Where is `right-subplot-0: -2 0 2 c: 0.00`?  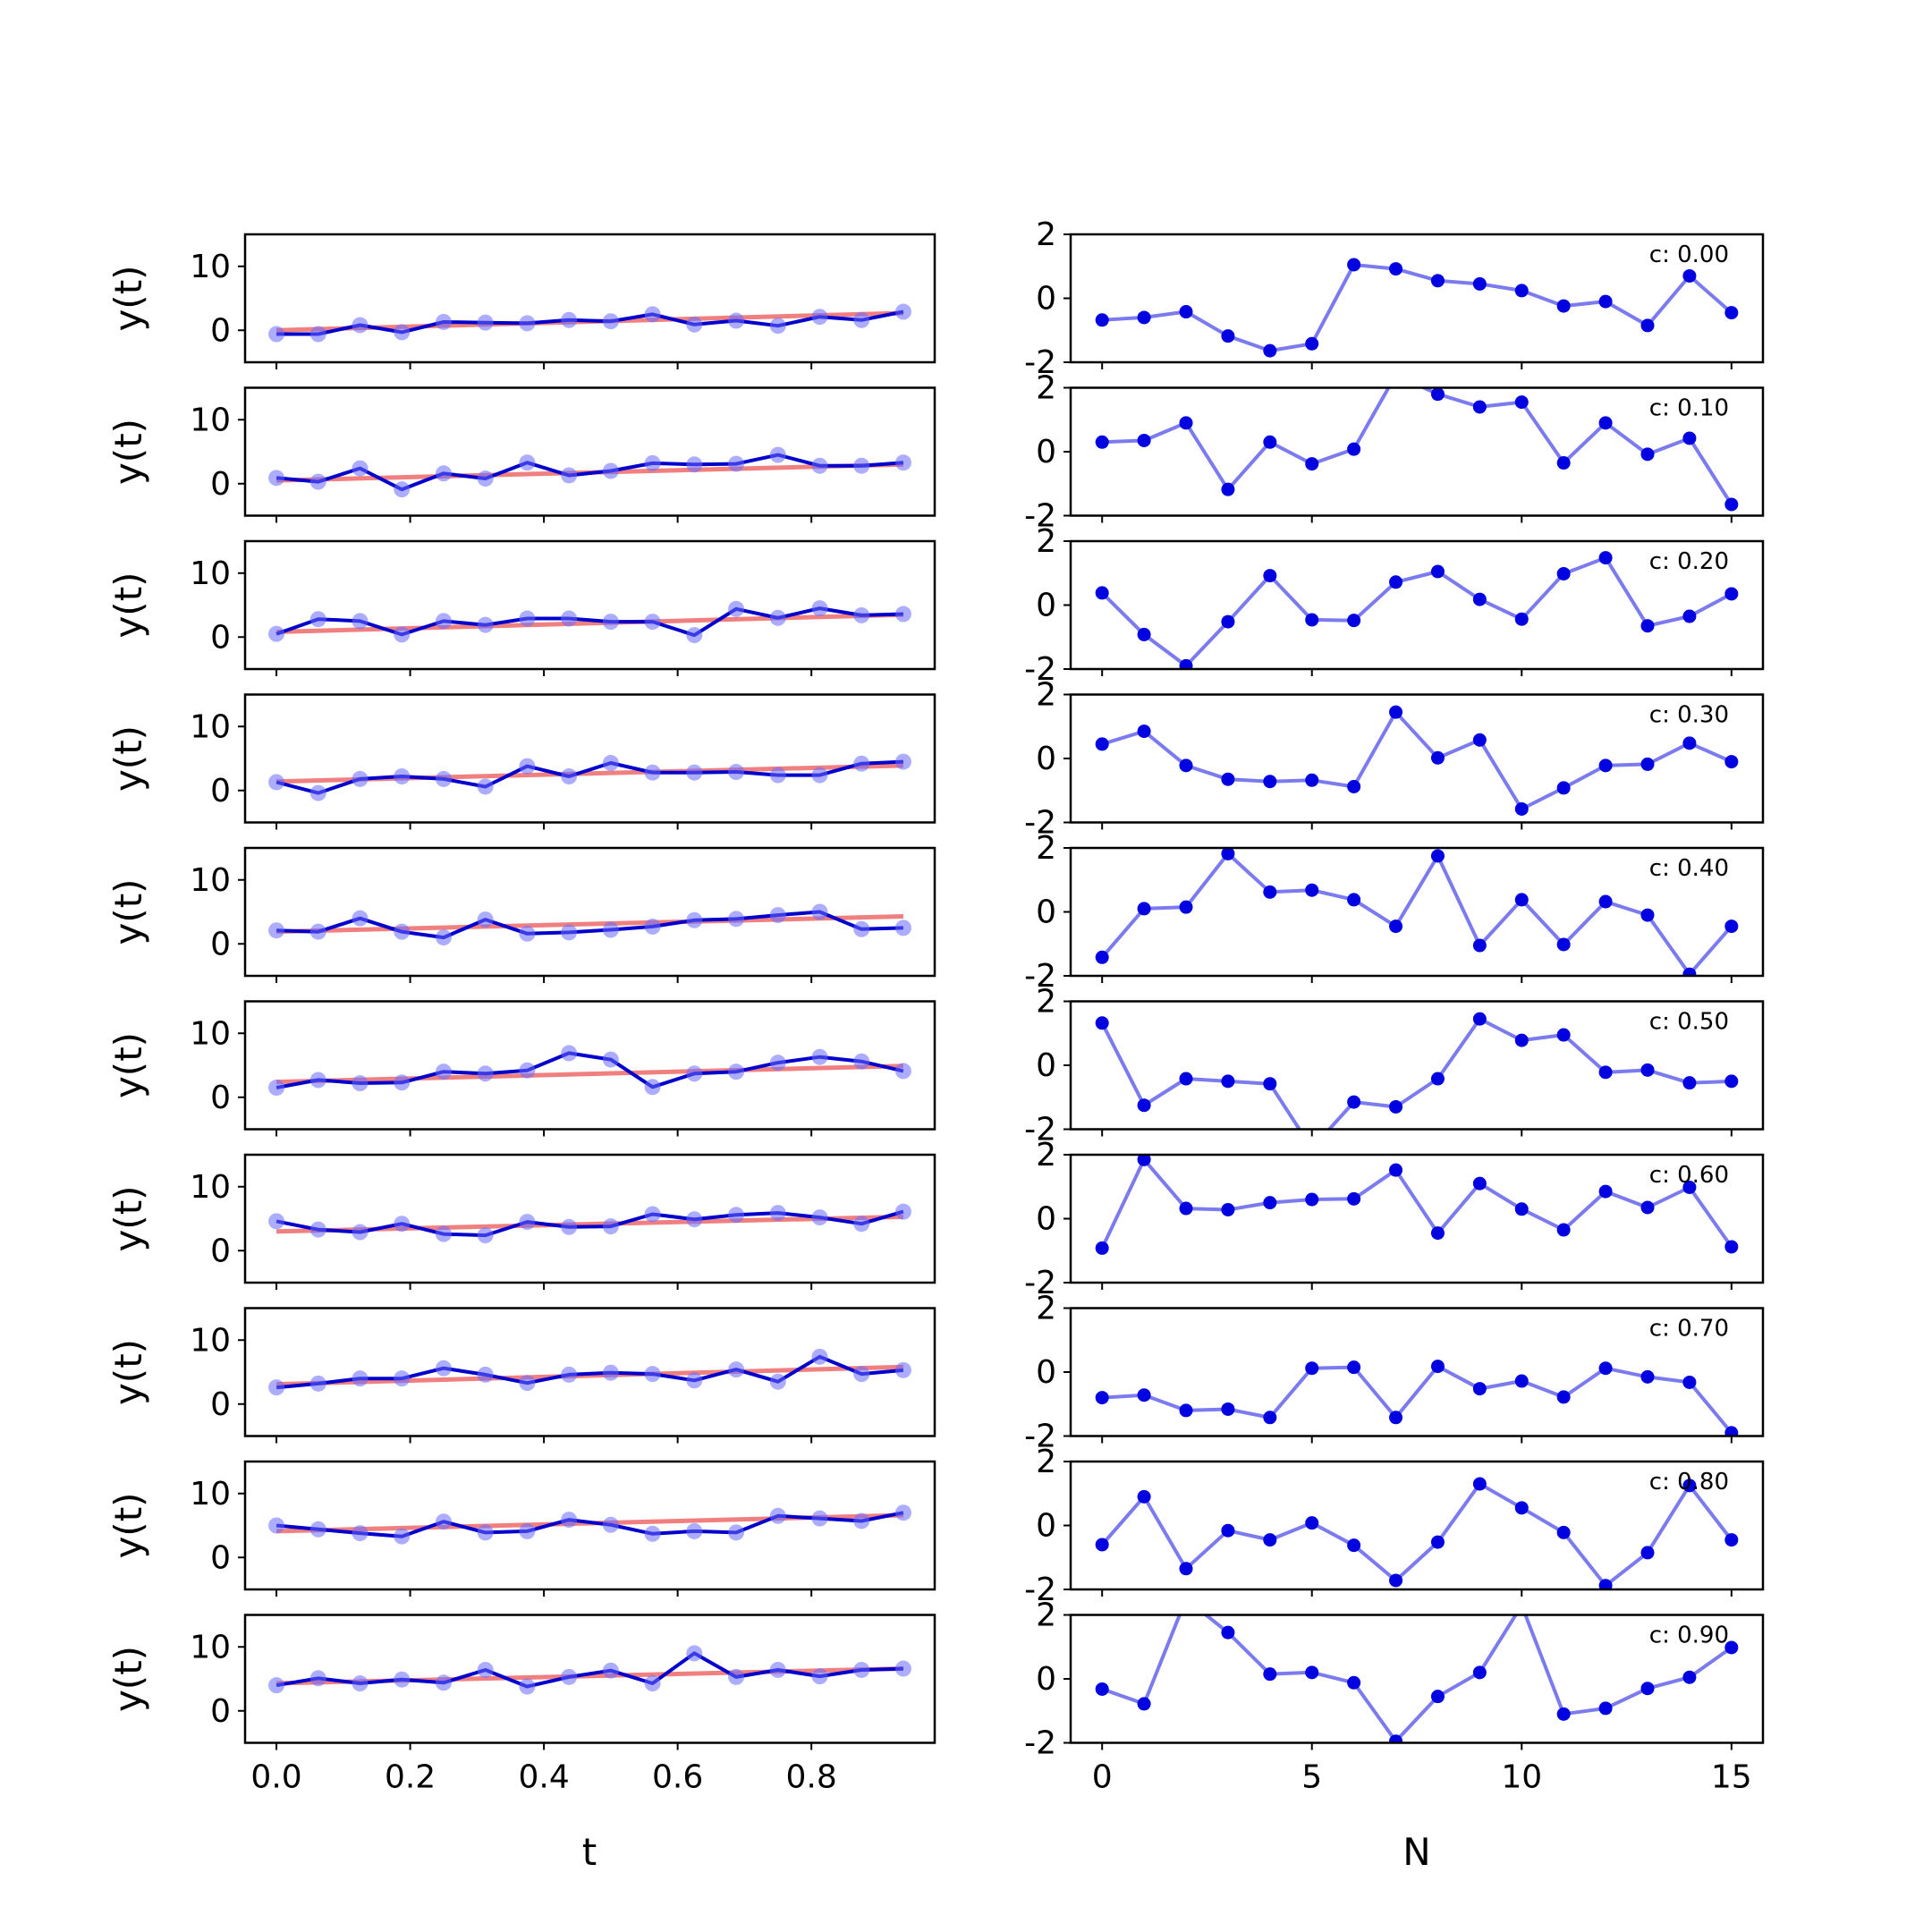
right-subplot-0: -2 0 2 c: 0.00 is located at coordinates (1394, 298).